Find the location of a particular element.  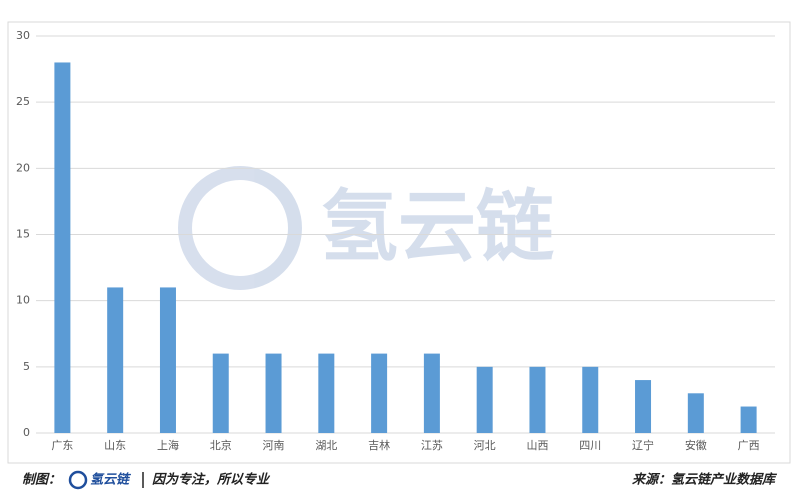

slogan: 因为专注，所以专业 is located at coordinates (211, 480).